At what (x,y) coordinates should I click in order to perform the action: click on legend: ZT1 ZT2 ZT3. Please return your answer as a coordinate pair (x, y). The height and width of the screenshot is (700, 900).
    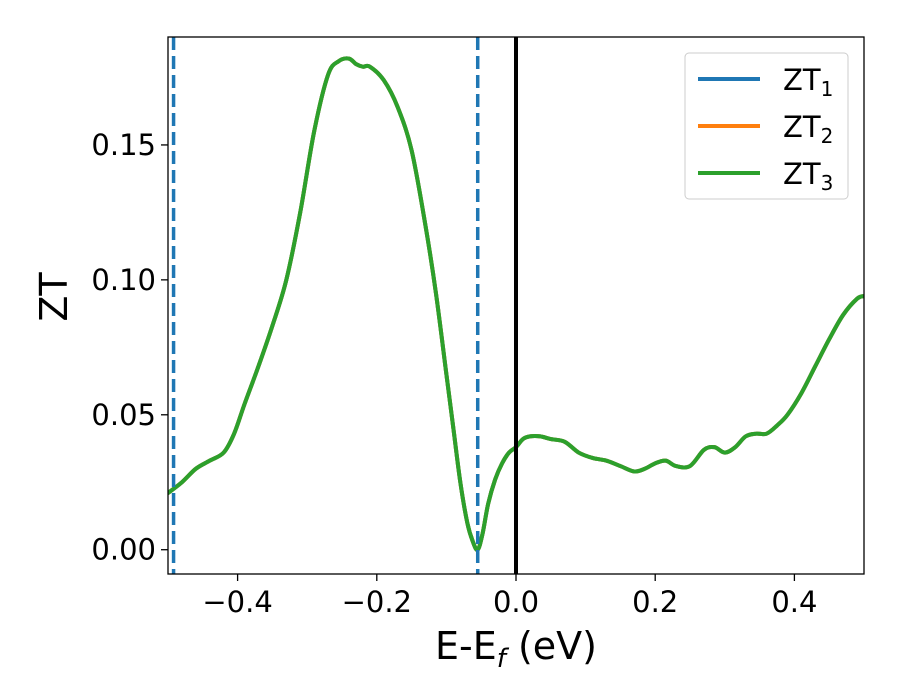
    Looking at the image, I should click on (766, 126).